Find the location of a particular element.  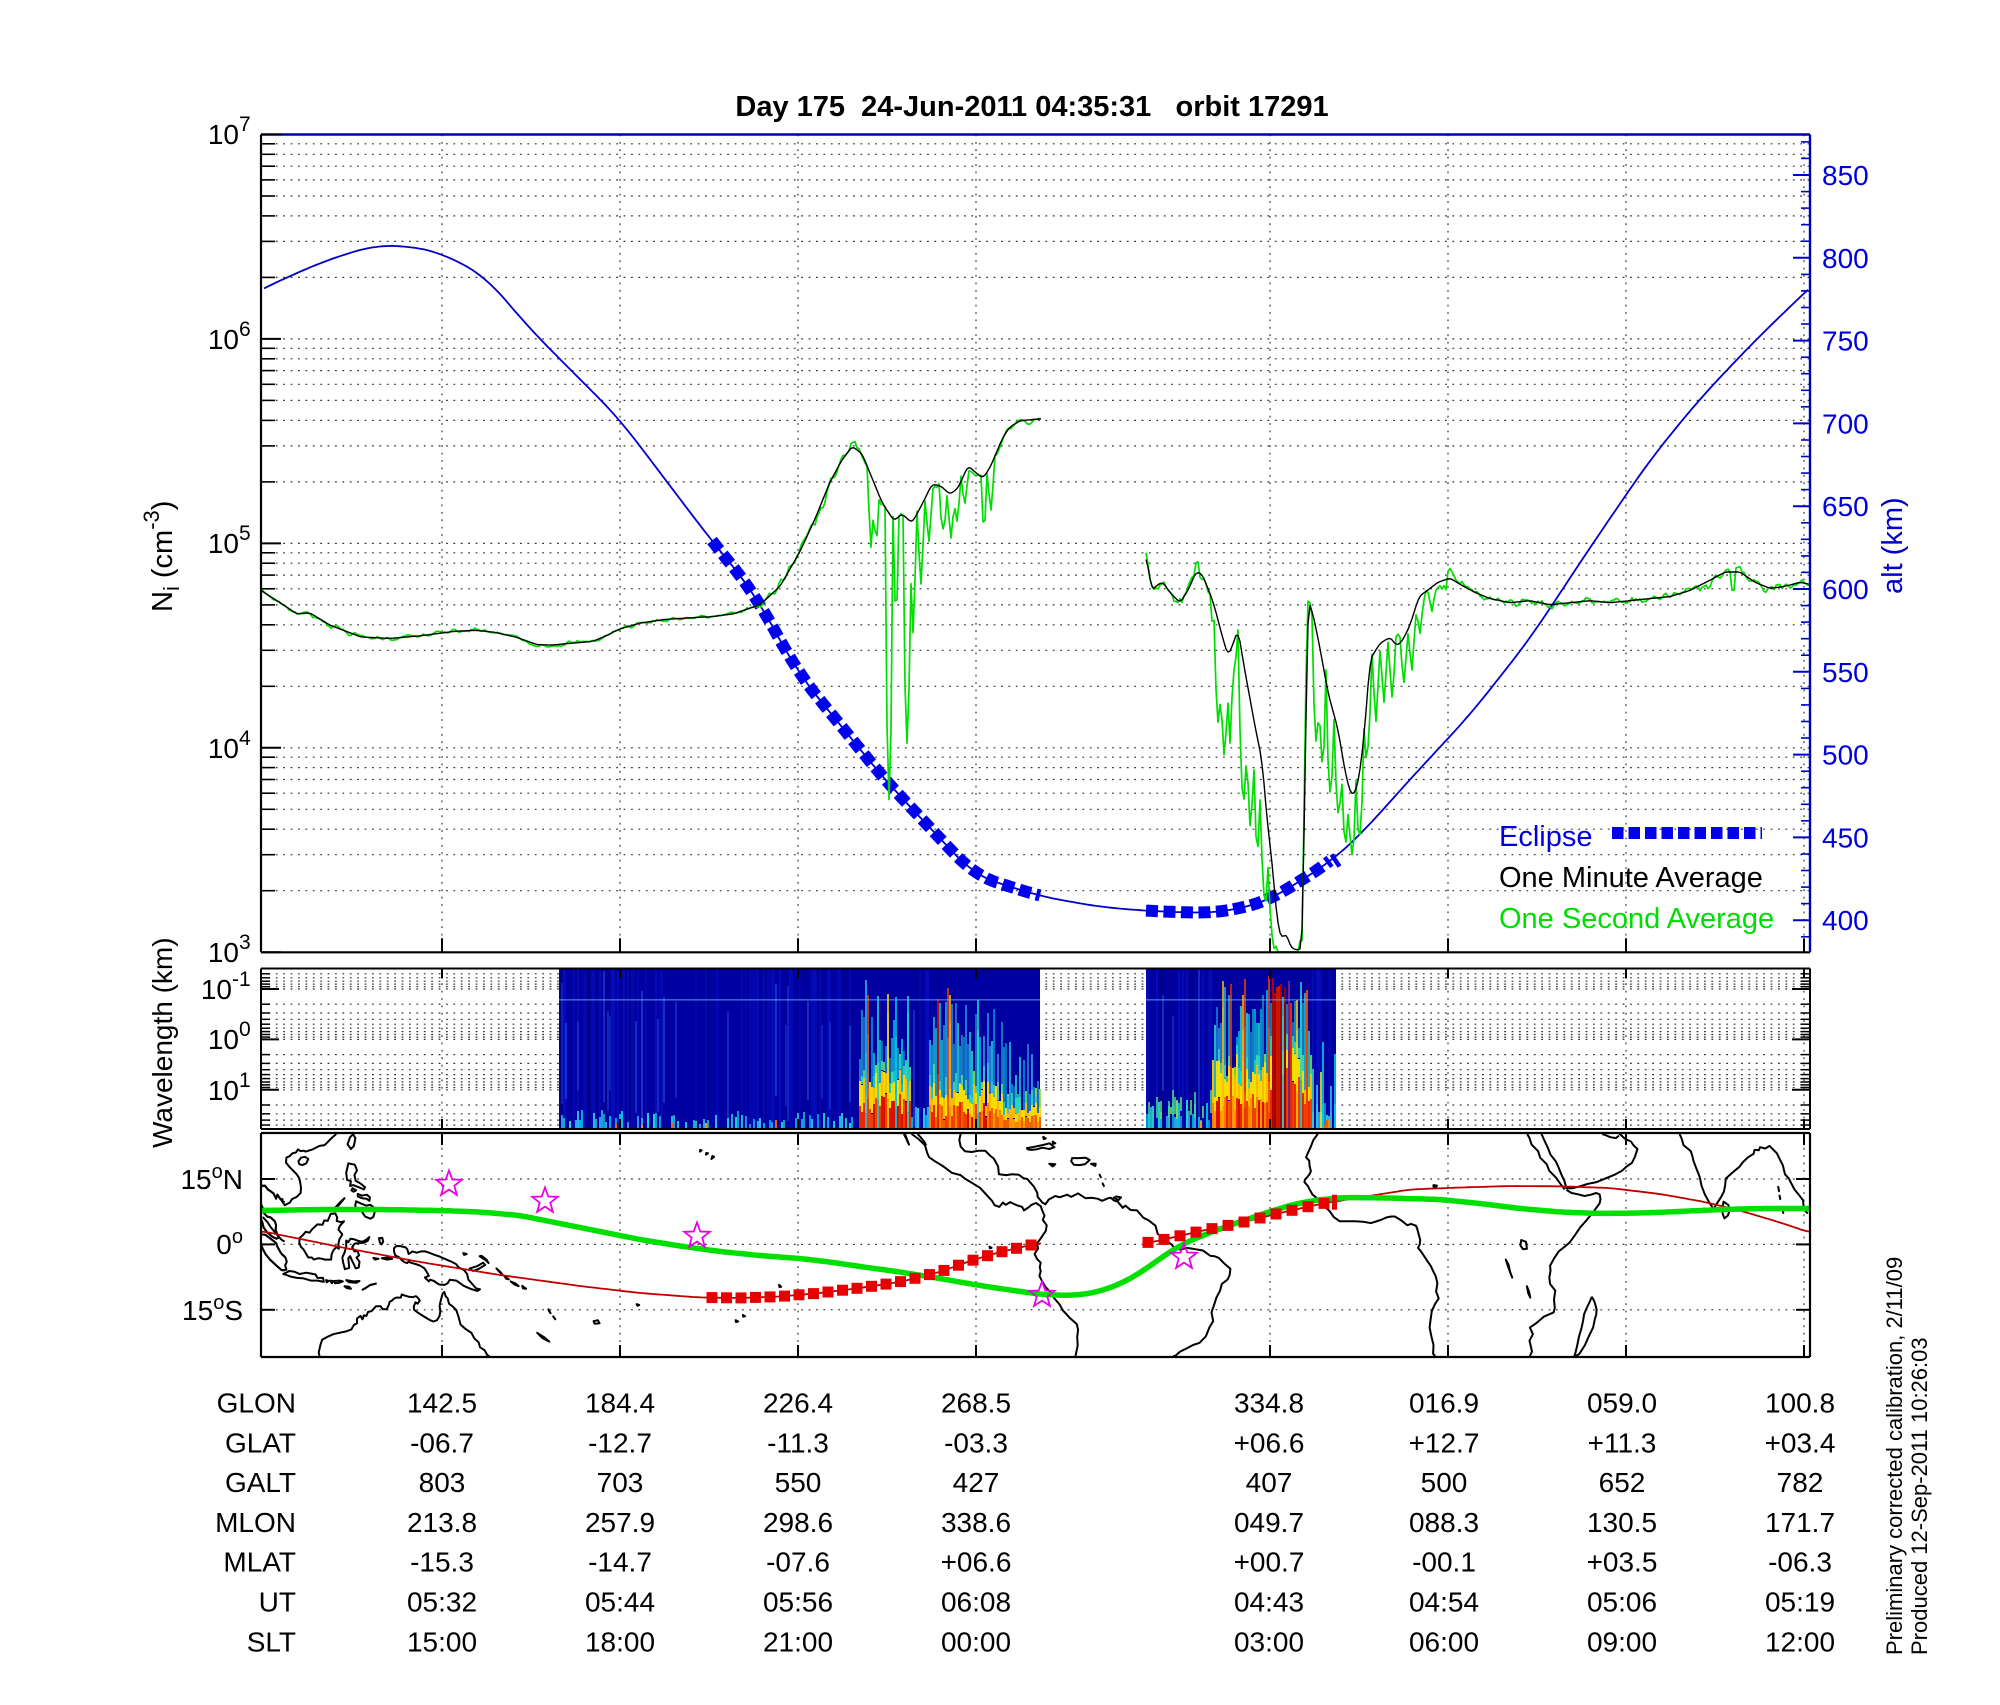

svg-text: -14.7 is located at coordinates (620, 1562).